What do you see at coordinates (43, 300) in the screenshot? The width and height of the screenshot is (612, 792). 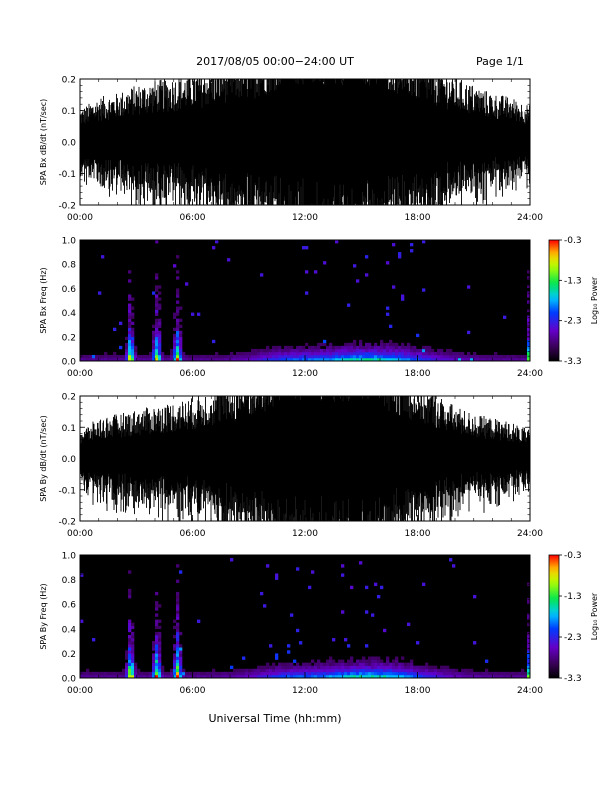 I see `y-axis-label: SPA Bx Freq (Hz)` at bounding box center [43, 300].